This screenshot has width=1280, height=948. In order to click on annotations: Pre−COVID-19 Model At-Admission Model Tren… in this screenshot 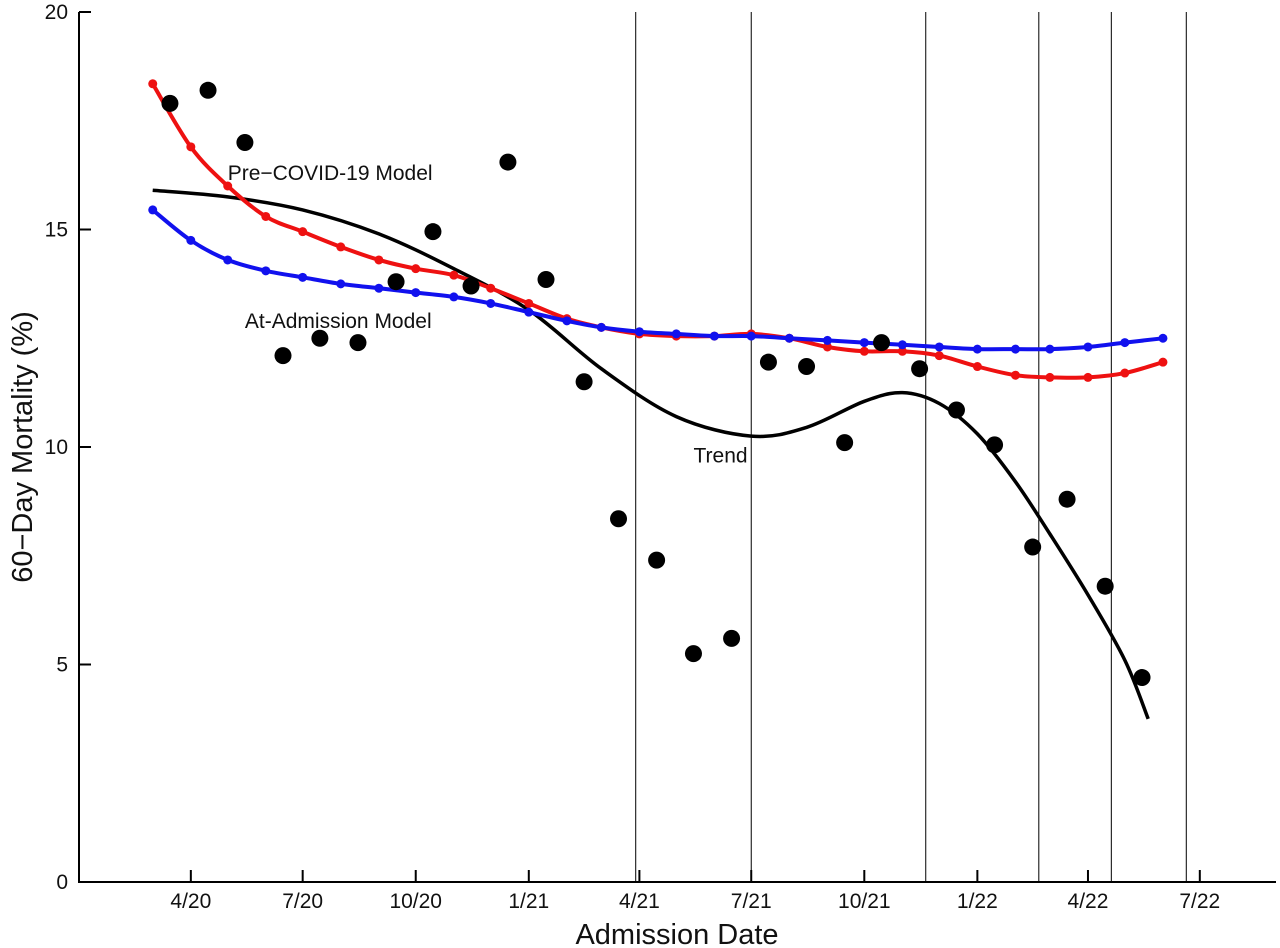, I will do `click(488, 315)`.